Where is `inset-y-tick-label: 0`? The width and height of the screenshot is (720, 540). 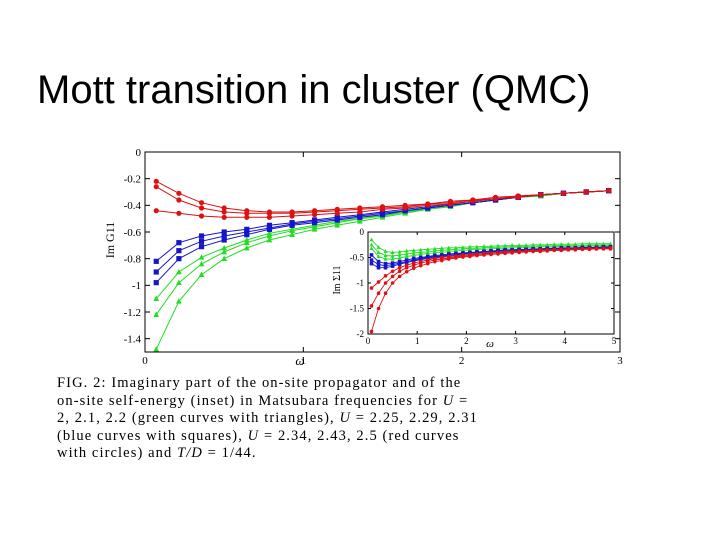 inset-y-tick-label: 0 is located at coordinates (362, 232).